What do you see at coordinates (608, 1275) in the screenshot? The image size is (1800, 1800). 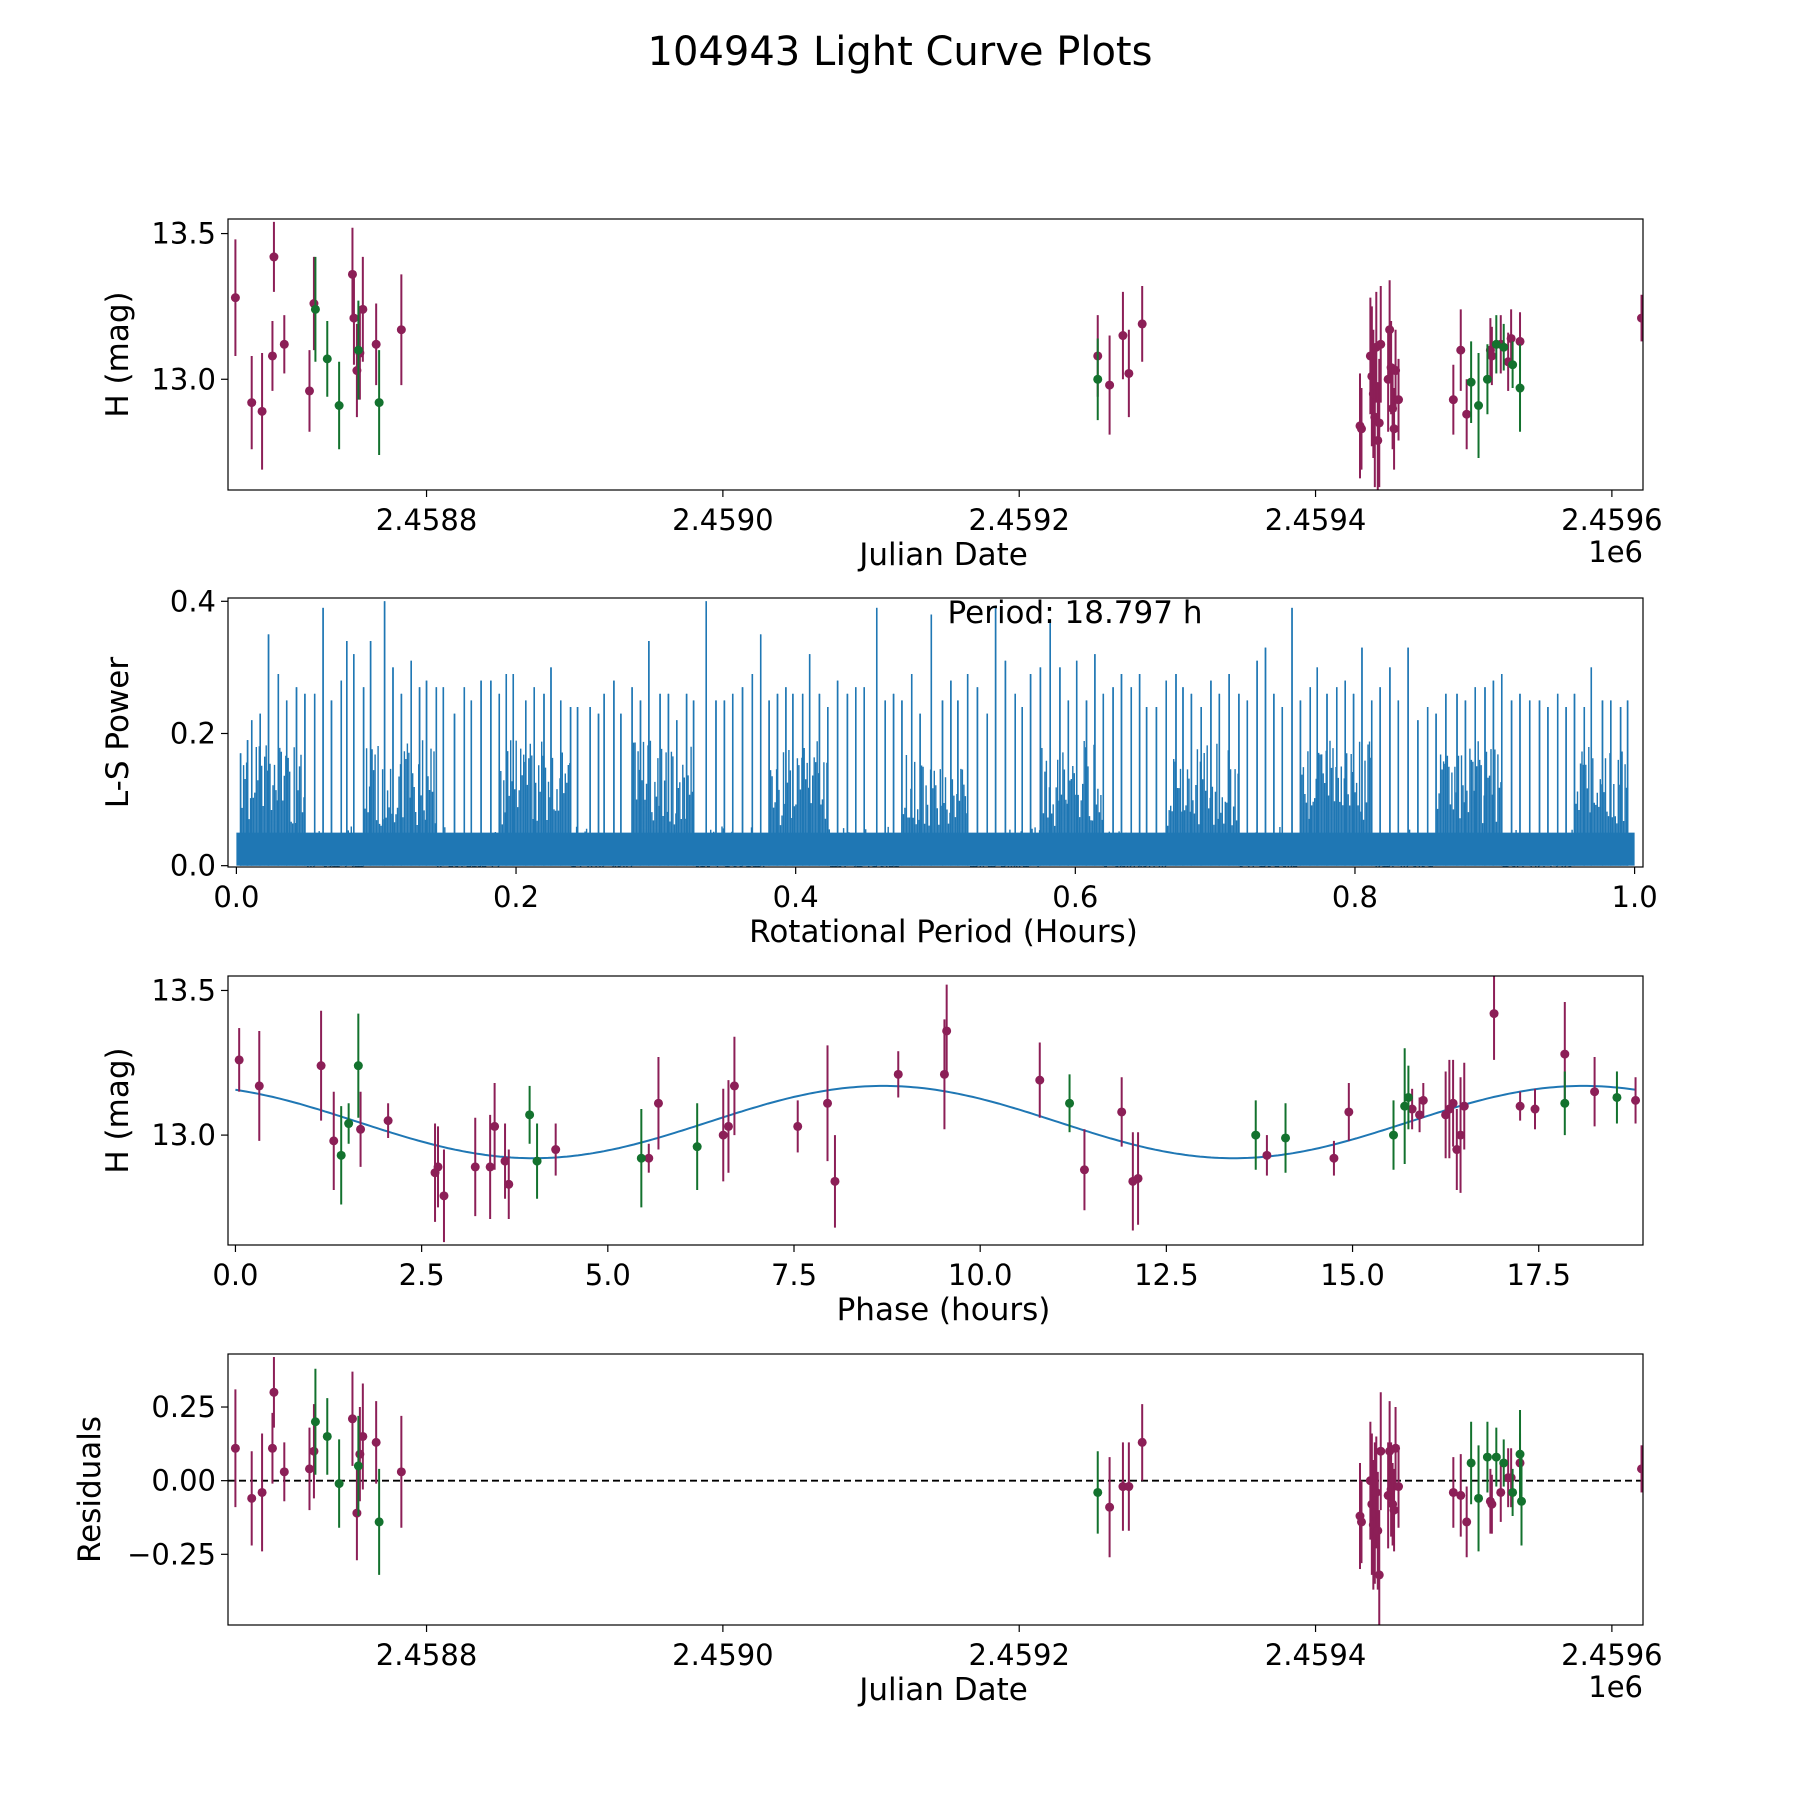 I see `phase-xtick-label-2: 5.0` at bounding box center [608, 1275].